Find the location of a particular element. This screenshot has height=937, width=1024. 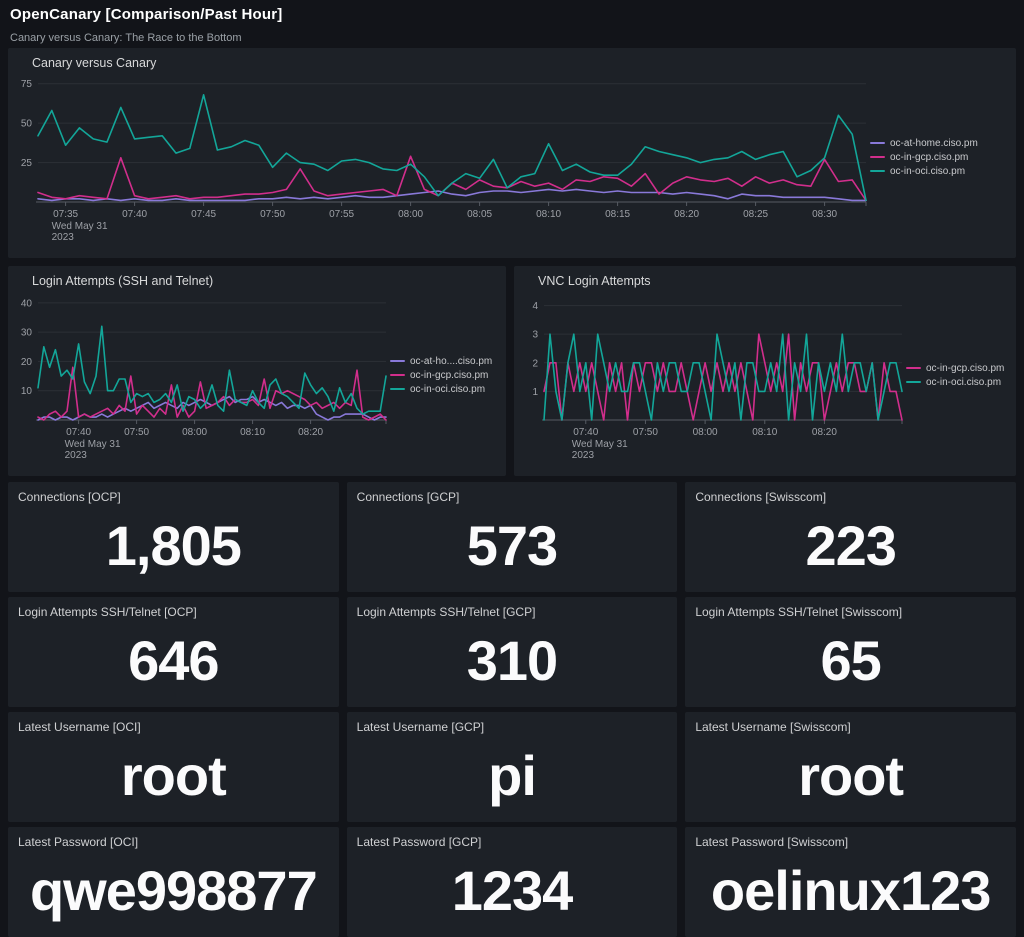

legend-label: oc-in-oci.ciso.pm is located at coordinates (928, 171).